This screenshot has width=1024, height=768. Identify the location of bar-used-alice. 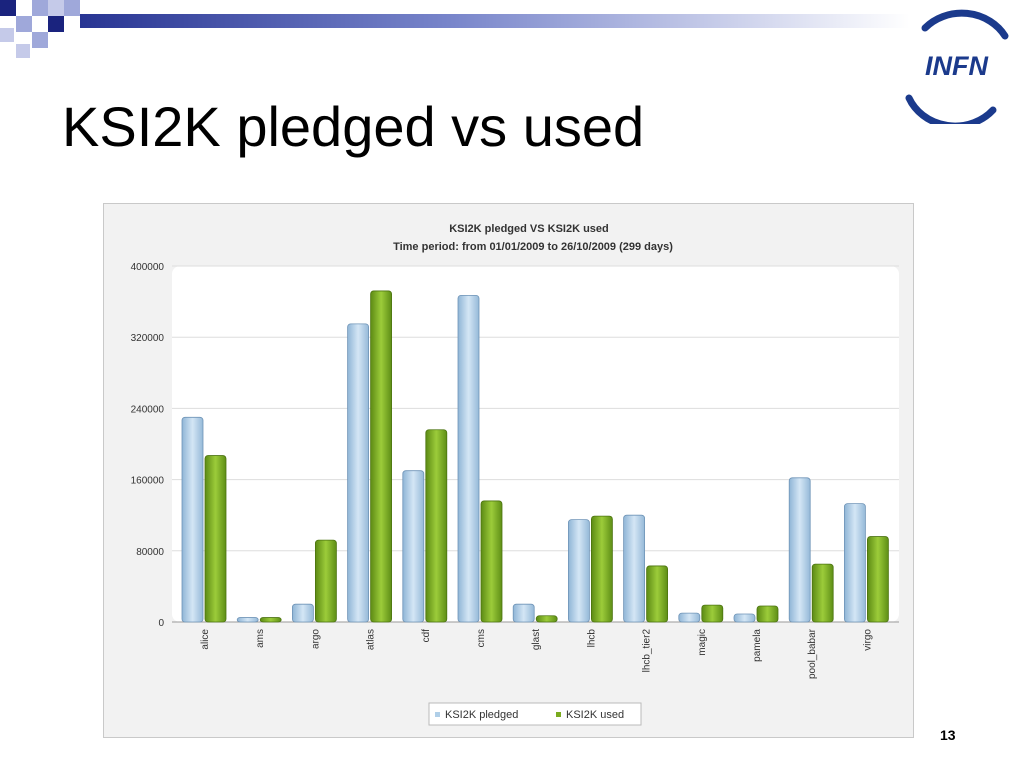
(215, 539).